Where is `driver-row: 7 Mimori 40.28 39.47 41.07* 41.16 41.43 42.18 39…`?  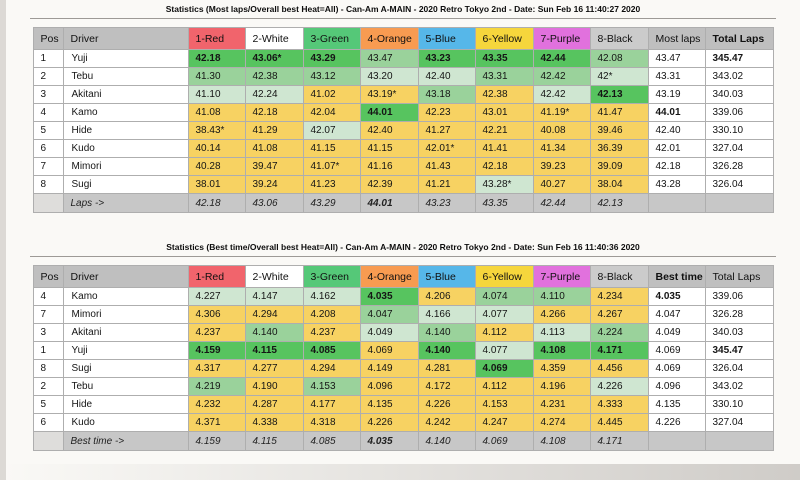
driver-row: 7 Mimori 40.28 39.47 41.07* 41.16 41.43 42.18 39… is located at coordinates (403, 166).